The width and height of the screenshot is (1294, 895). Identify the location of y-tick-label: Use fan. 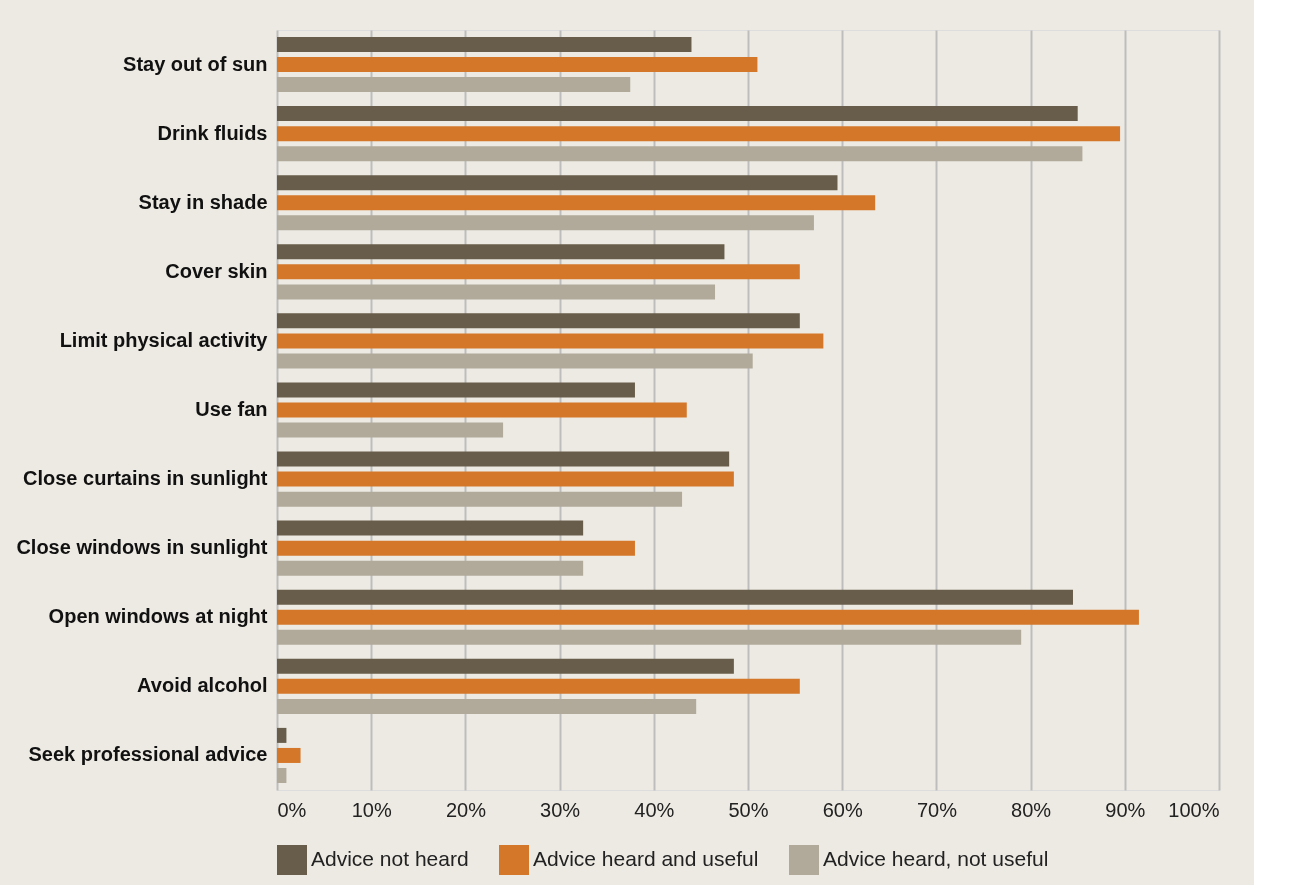
(231, 409).